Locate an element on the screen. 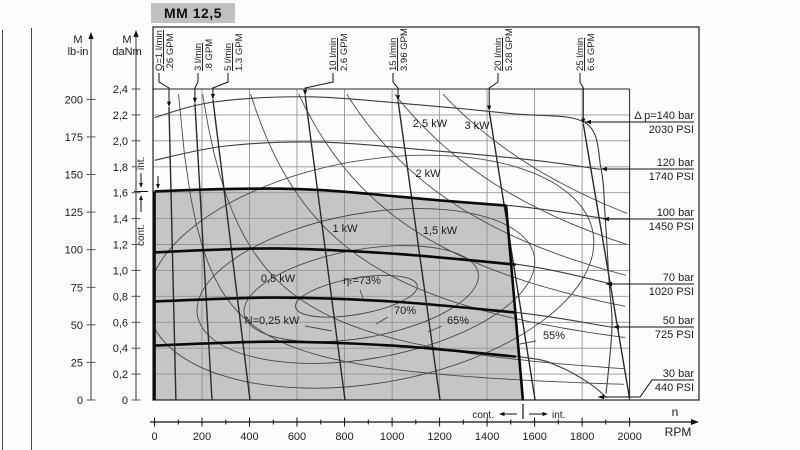  axis-torque-lbin: Mlb-in 0 25 50 75 100 125 150 175 200 is located at coordinates (80, 219).